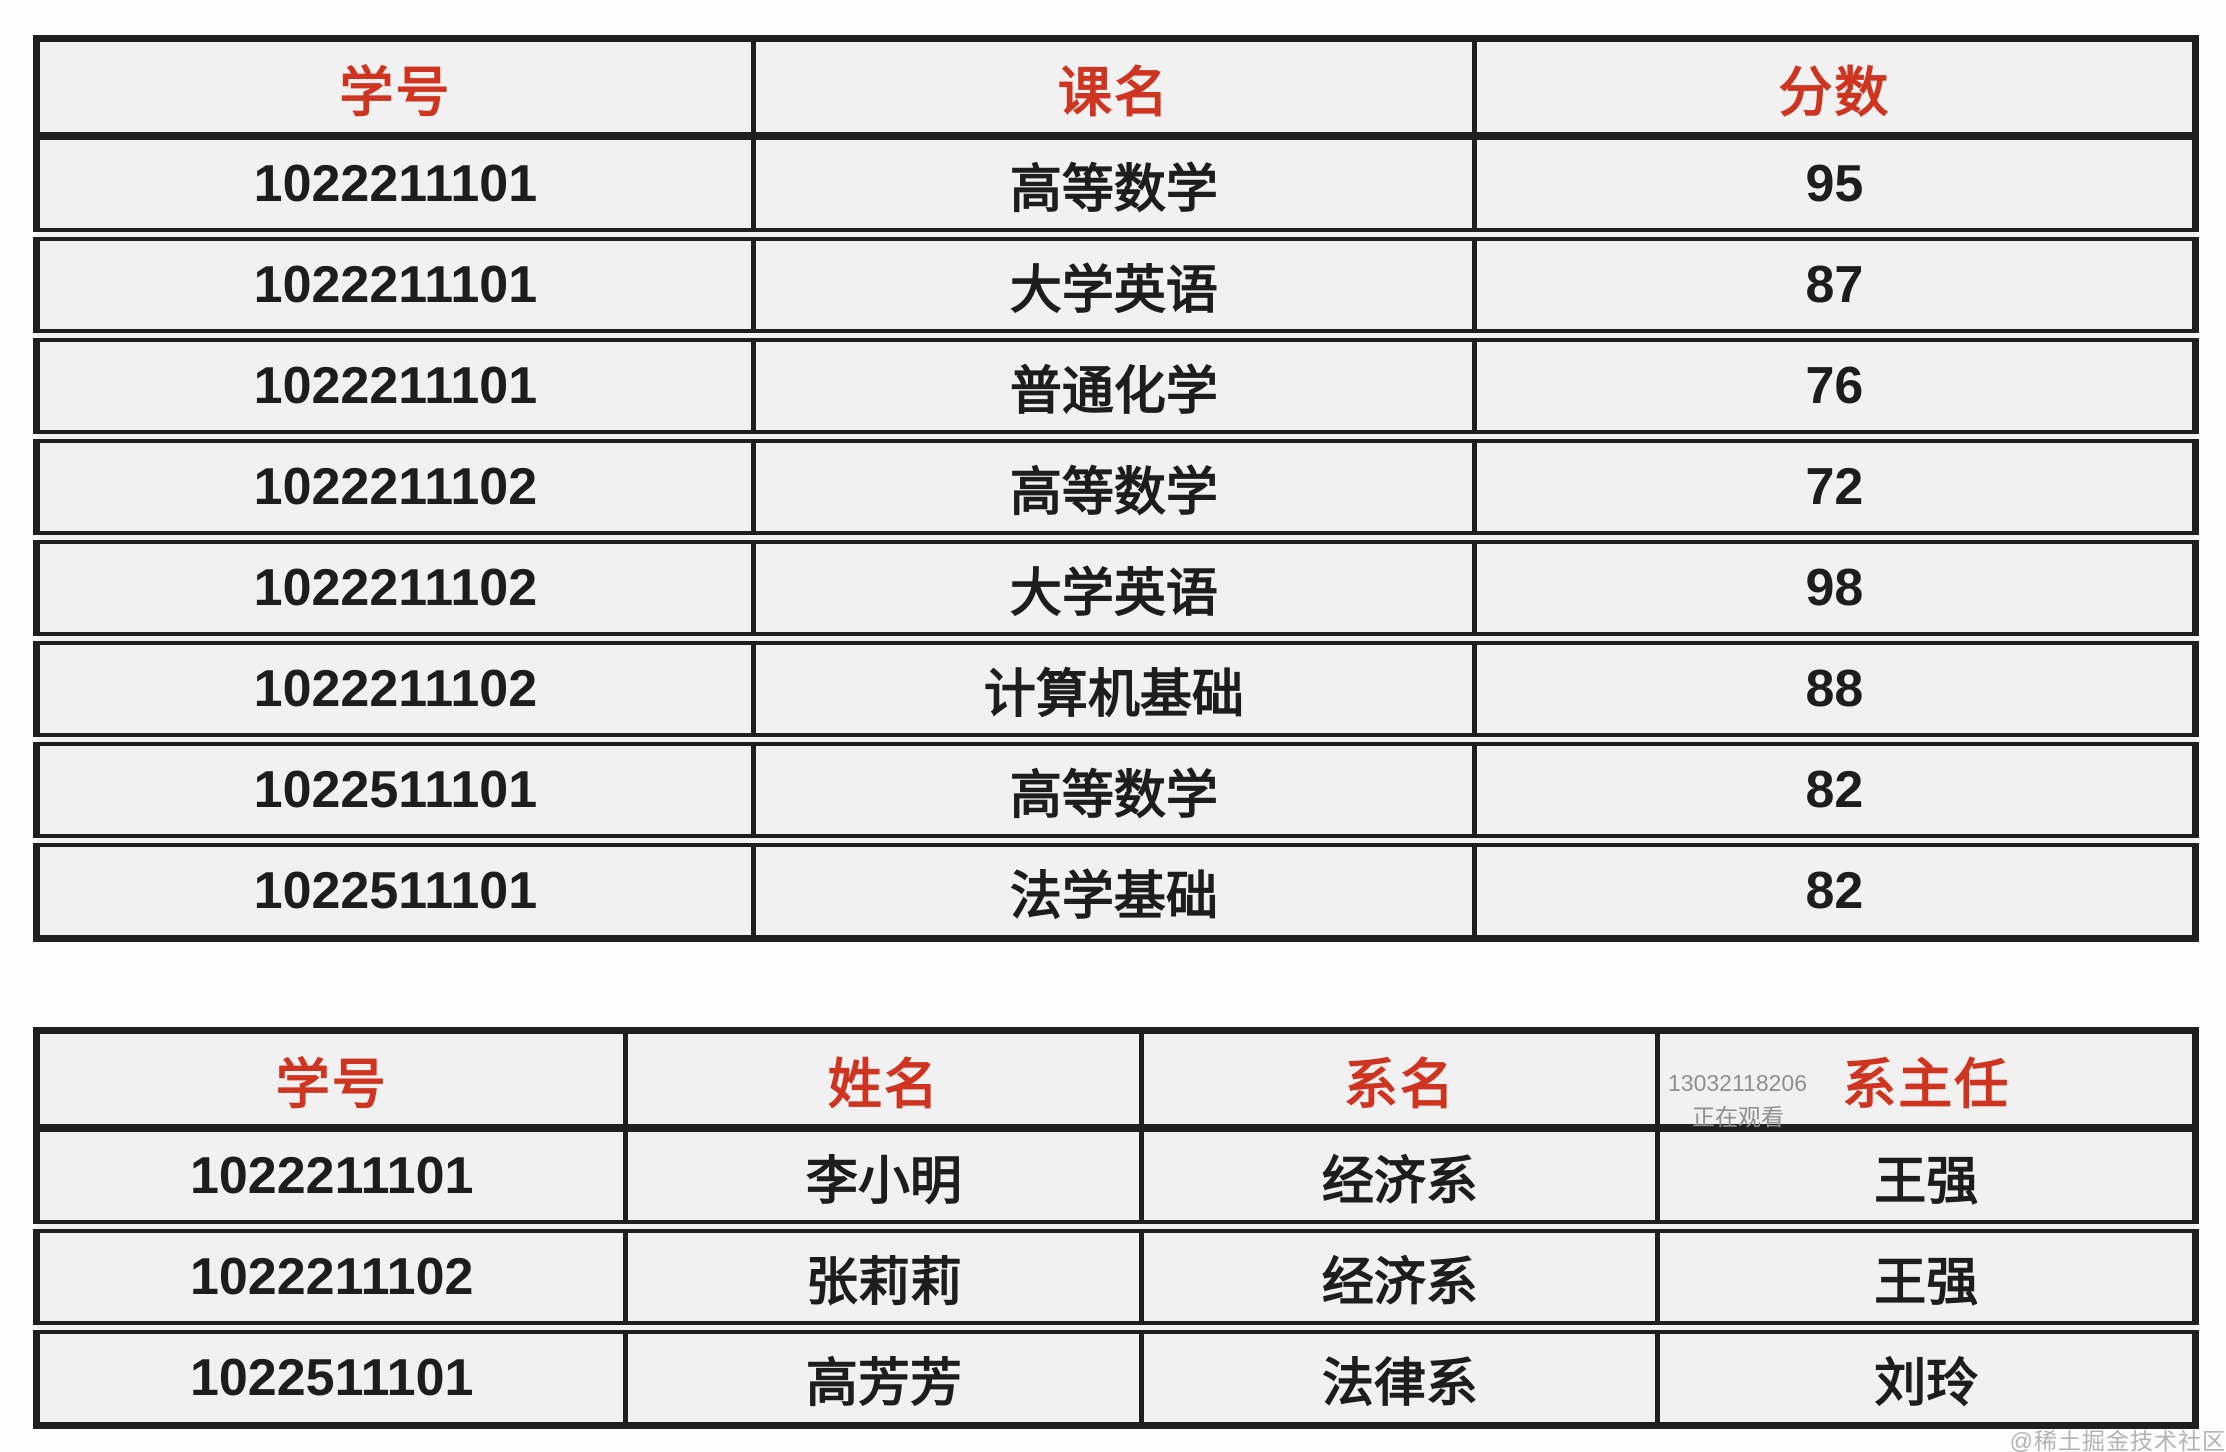  I want to click on table-row: 1022211102 大学英语 98, so click(1116, 585).